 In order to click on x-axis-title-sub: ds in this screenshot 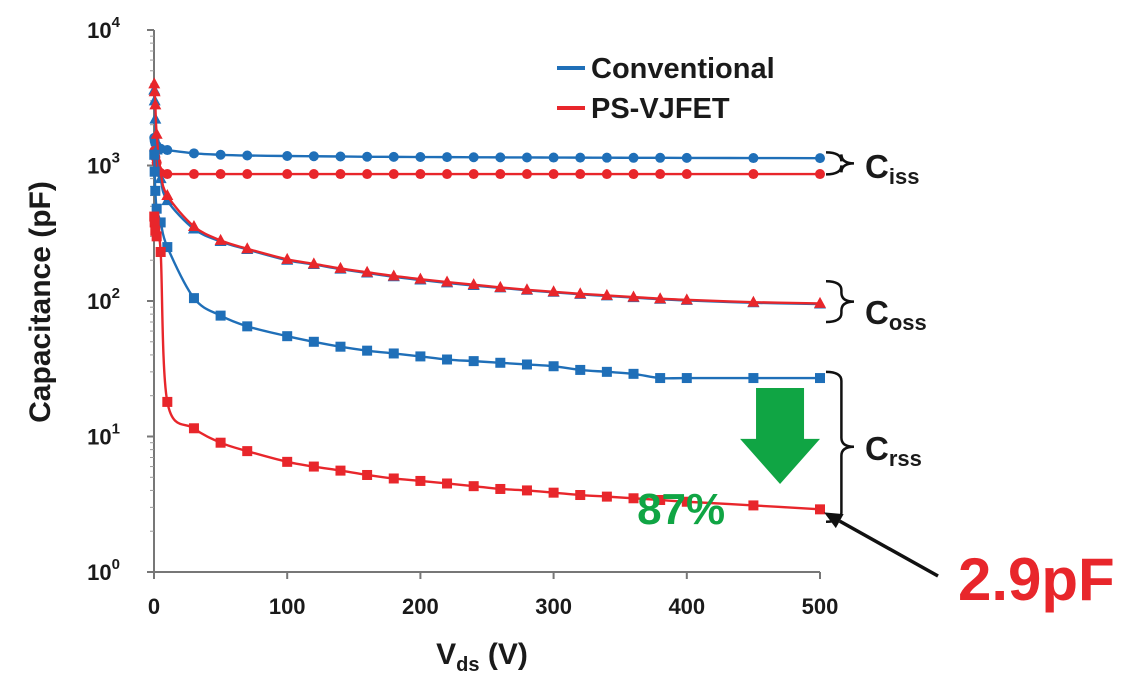, I will do `click(467, 665)`.